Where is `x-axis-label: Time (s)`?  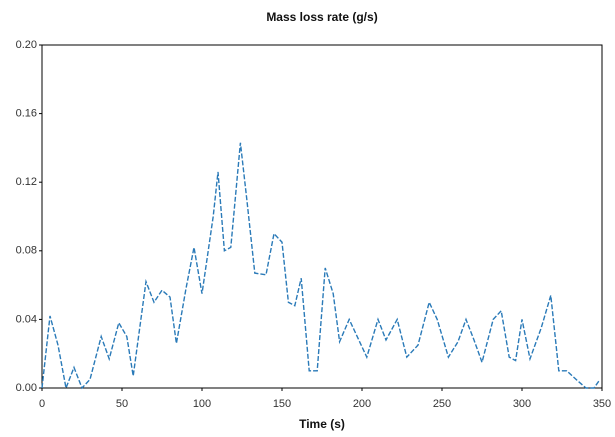
x-axis-label: Time (s) is located at coordinates (322, 424).